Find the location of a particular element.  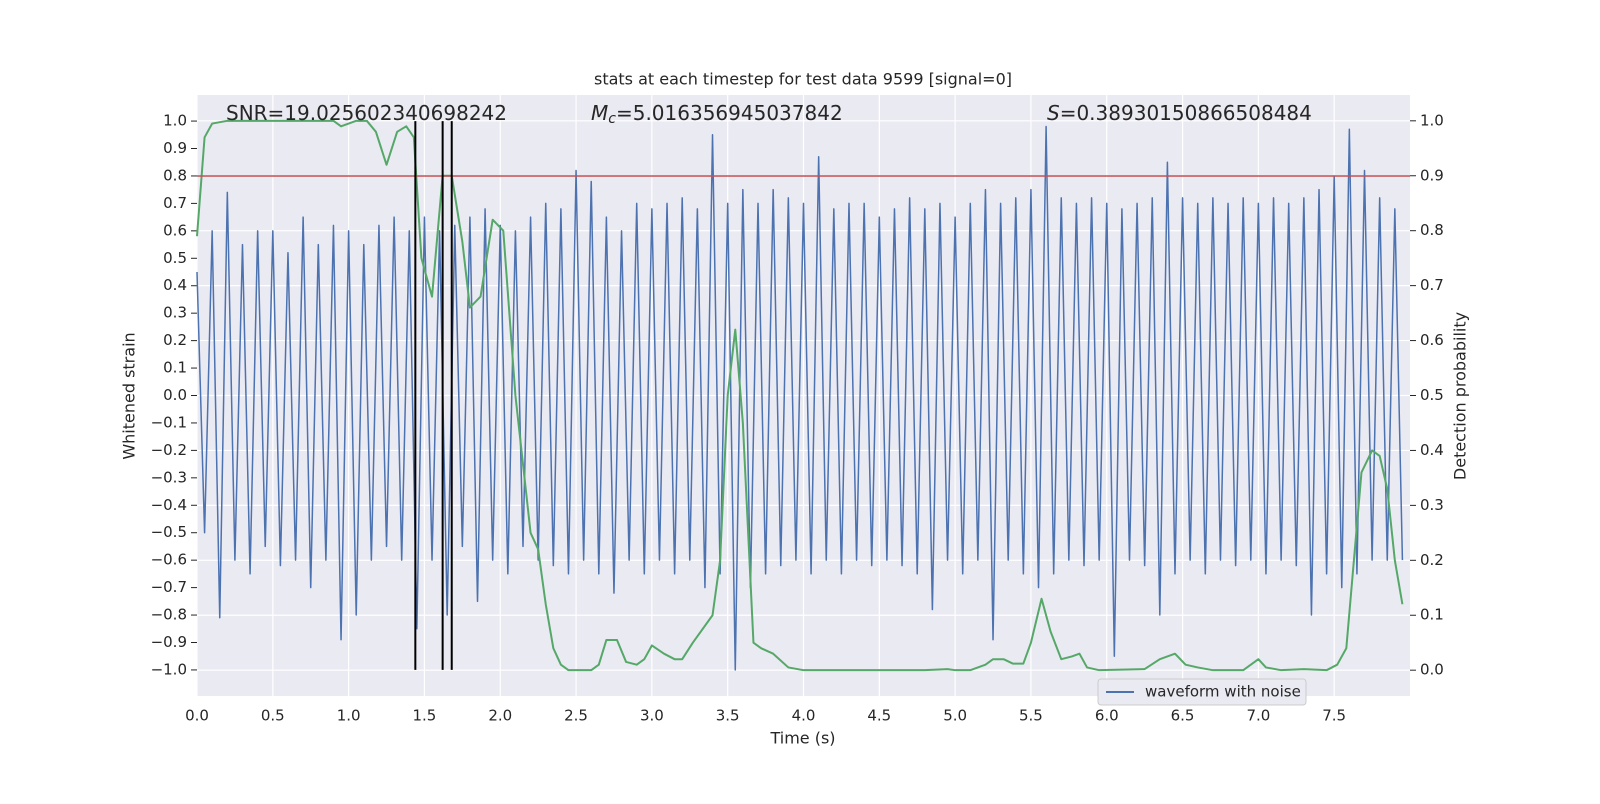

y2-axis-label: Detection probability is located at coordinates (1460, 396).